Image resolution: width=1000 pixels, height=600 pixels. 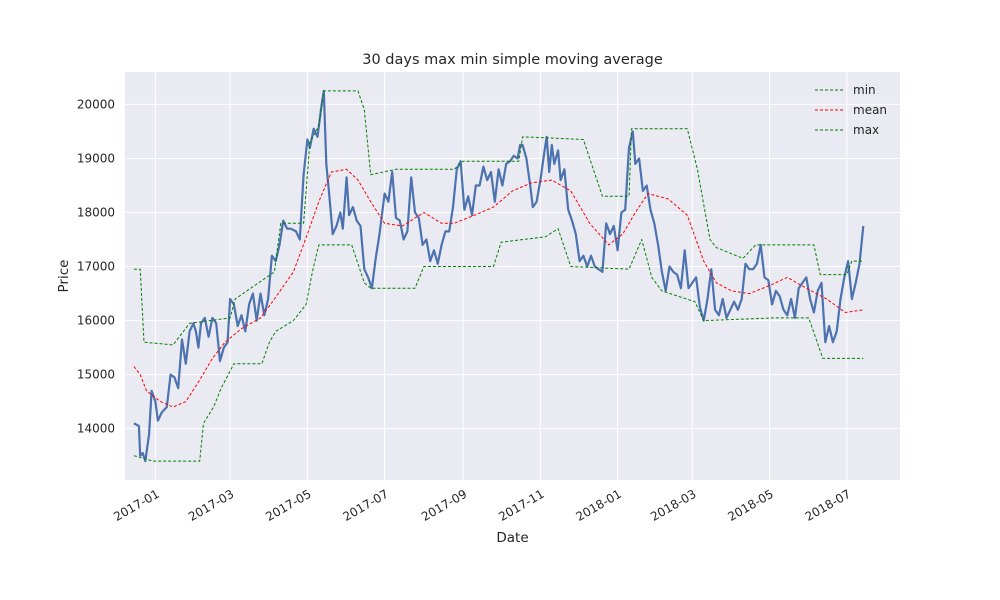 I want to click on y-tick-label: 15000, so click(x=96, y=375).